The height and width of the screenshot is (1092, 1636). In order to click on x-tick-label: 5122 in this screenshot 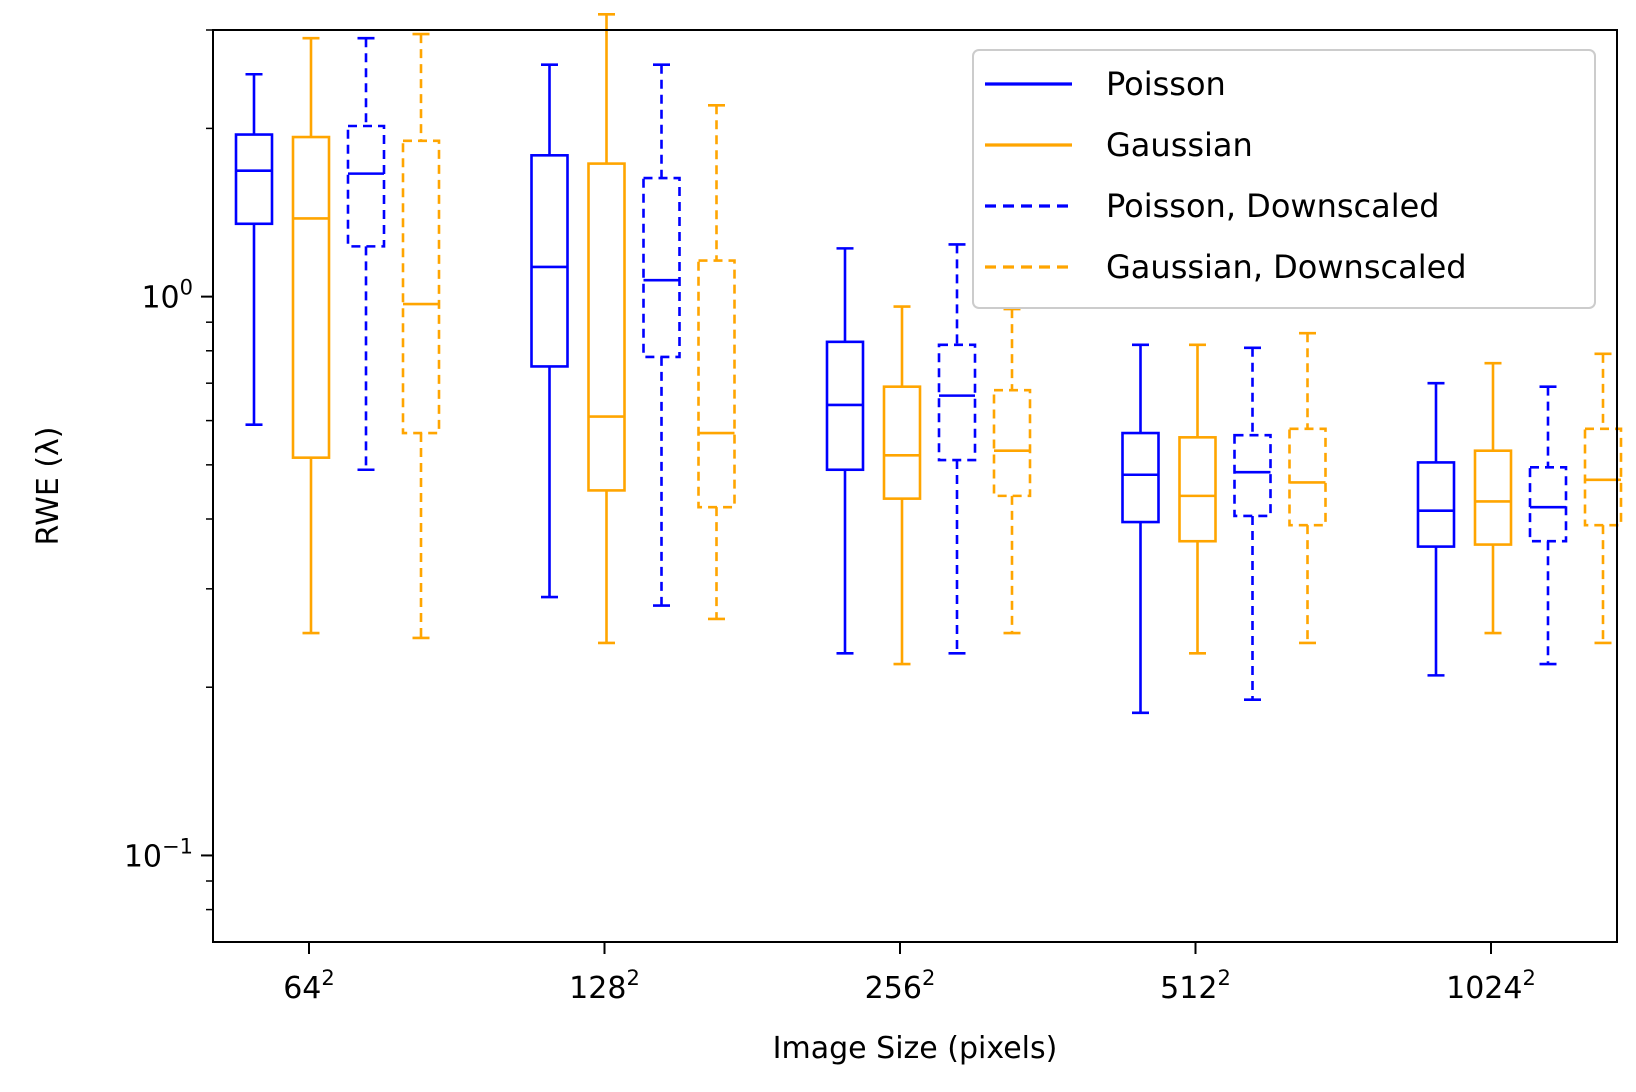, I will do `click(1195, 986)`.